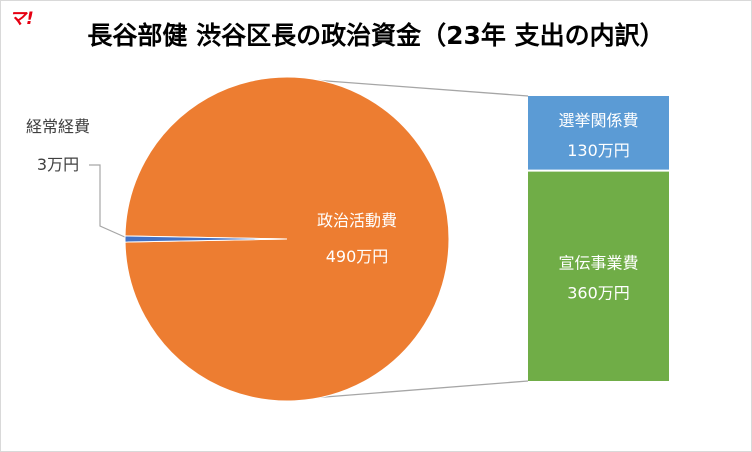  What do you see at coordinates (598, 120) in the screenshot?
I see `bar-label-election: 選挙関係費` at bounding box center [598, 120].